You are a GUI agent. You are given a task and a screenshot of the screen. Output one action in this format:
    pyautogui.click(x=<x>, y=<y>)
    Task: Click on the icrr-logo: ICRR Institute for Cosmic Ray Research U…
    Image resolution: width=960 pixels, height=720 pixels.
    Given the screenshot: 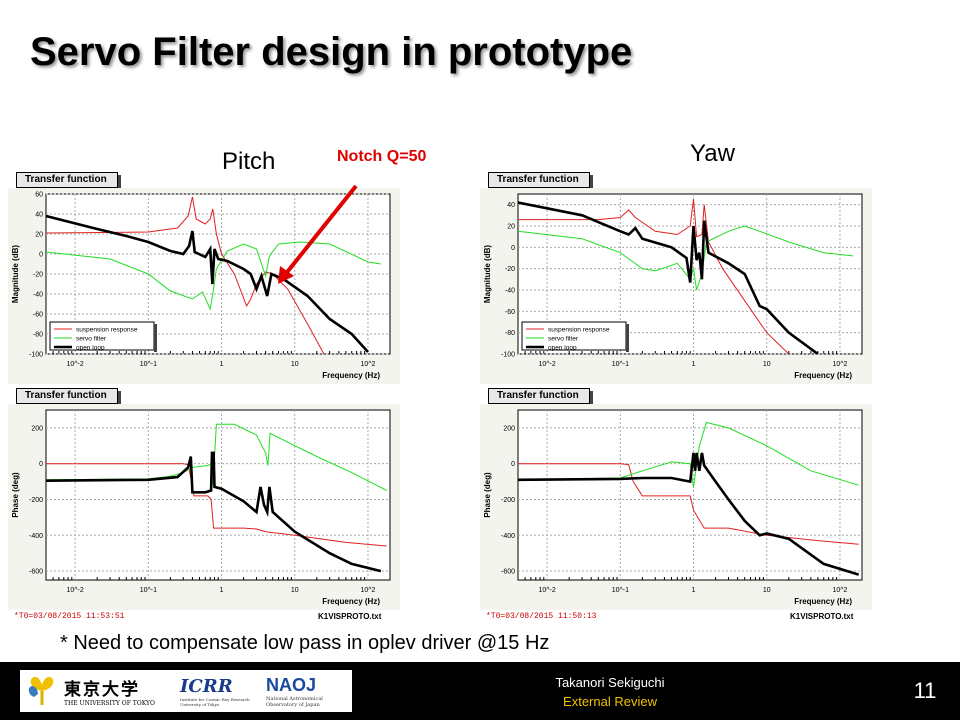 What is the action you would take?
    pyautogui.click(x=220, y=691)
    